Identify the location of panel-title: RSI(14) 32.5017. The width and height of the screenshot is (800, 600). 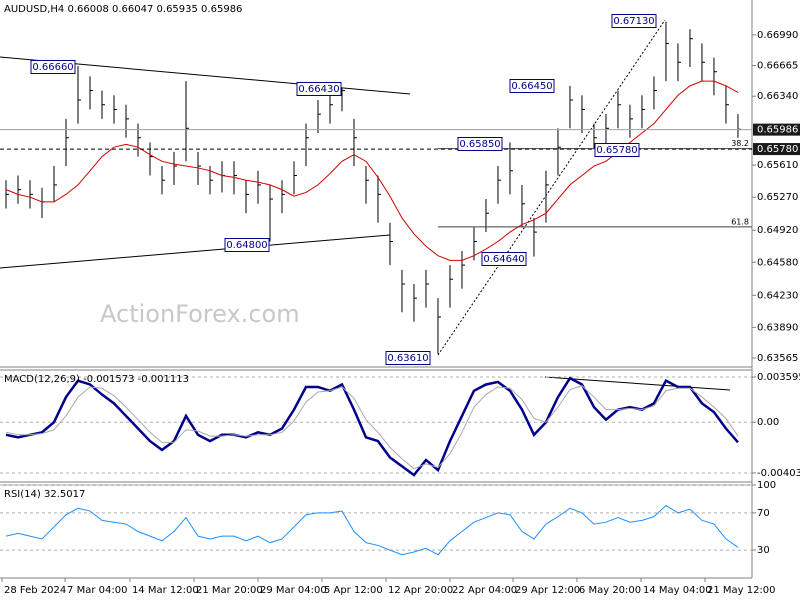
(44, 494).